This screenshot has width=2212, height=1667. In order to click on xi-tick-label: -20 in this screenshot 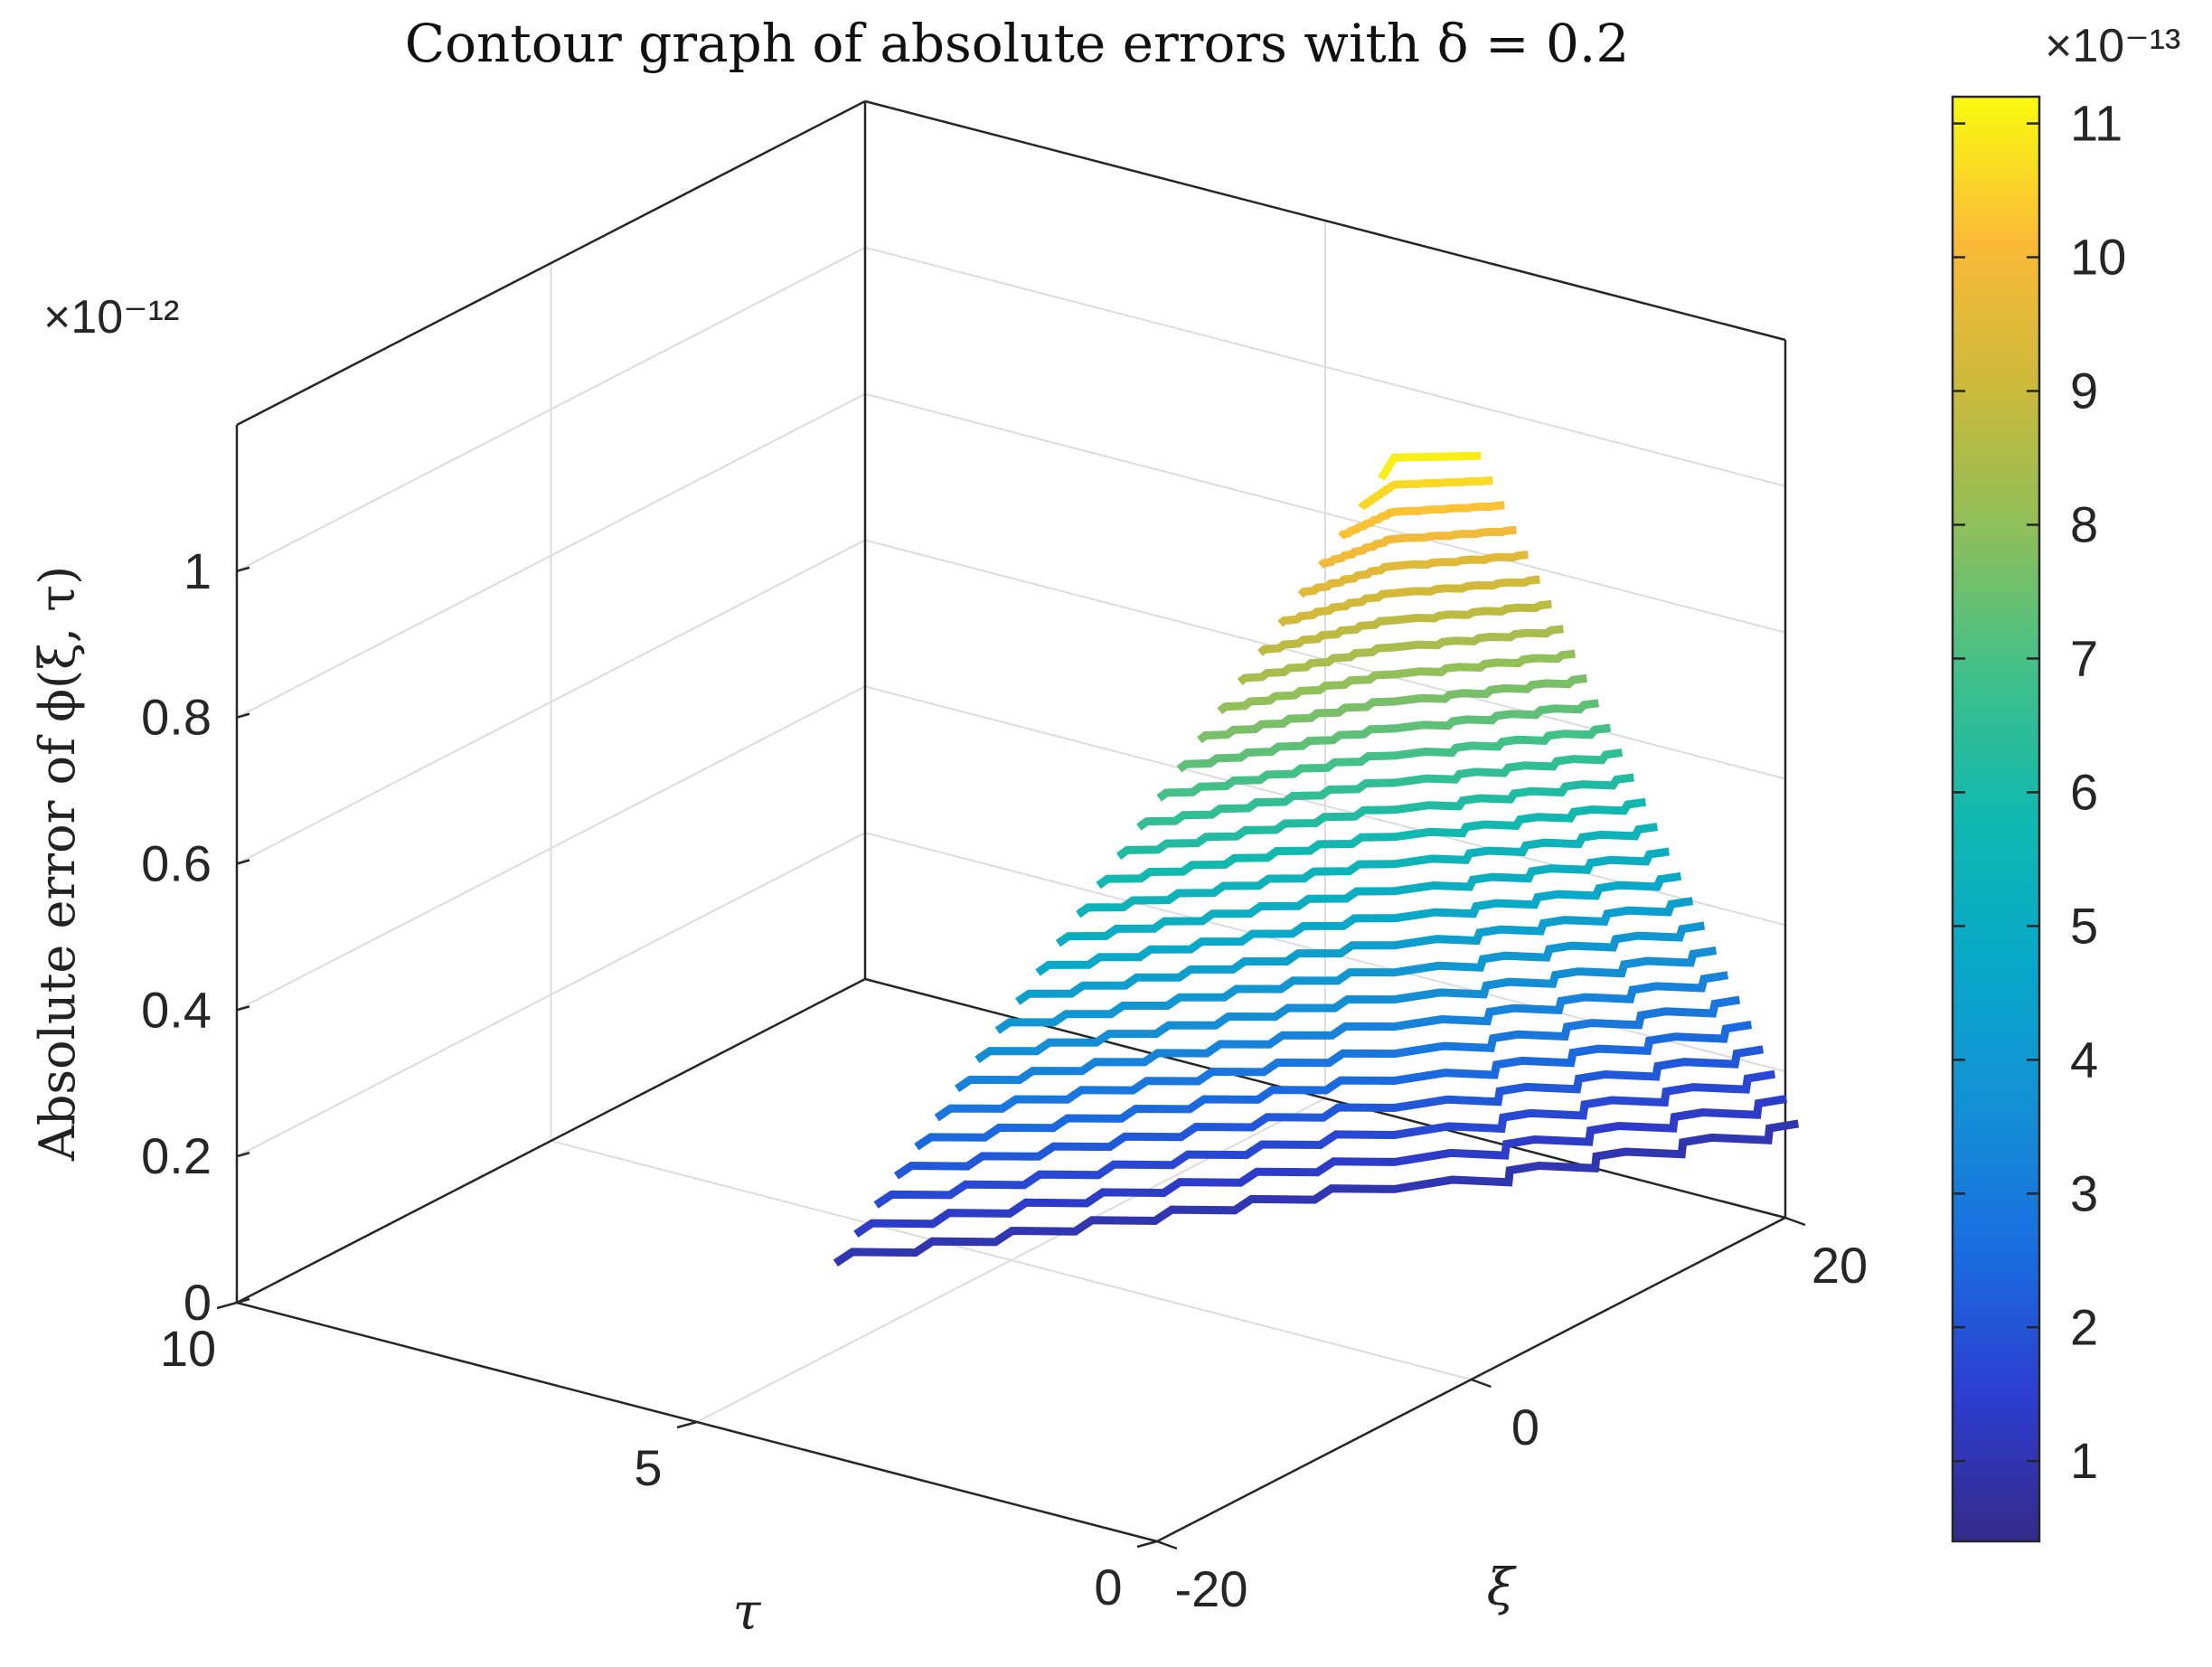, I will do `click(1211, 1589)`.